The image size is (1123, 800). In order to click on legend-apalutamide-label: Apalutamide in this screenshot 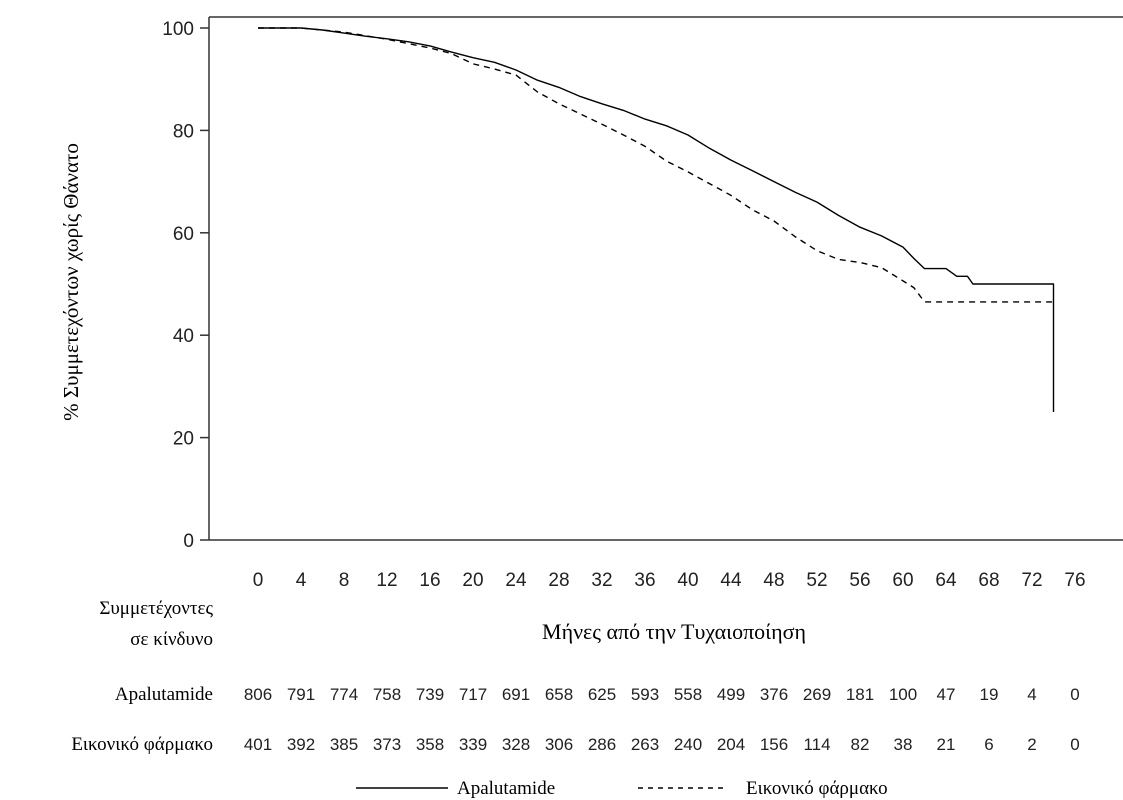, I will do `click(506, 788)`.